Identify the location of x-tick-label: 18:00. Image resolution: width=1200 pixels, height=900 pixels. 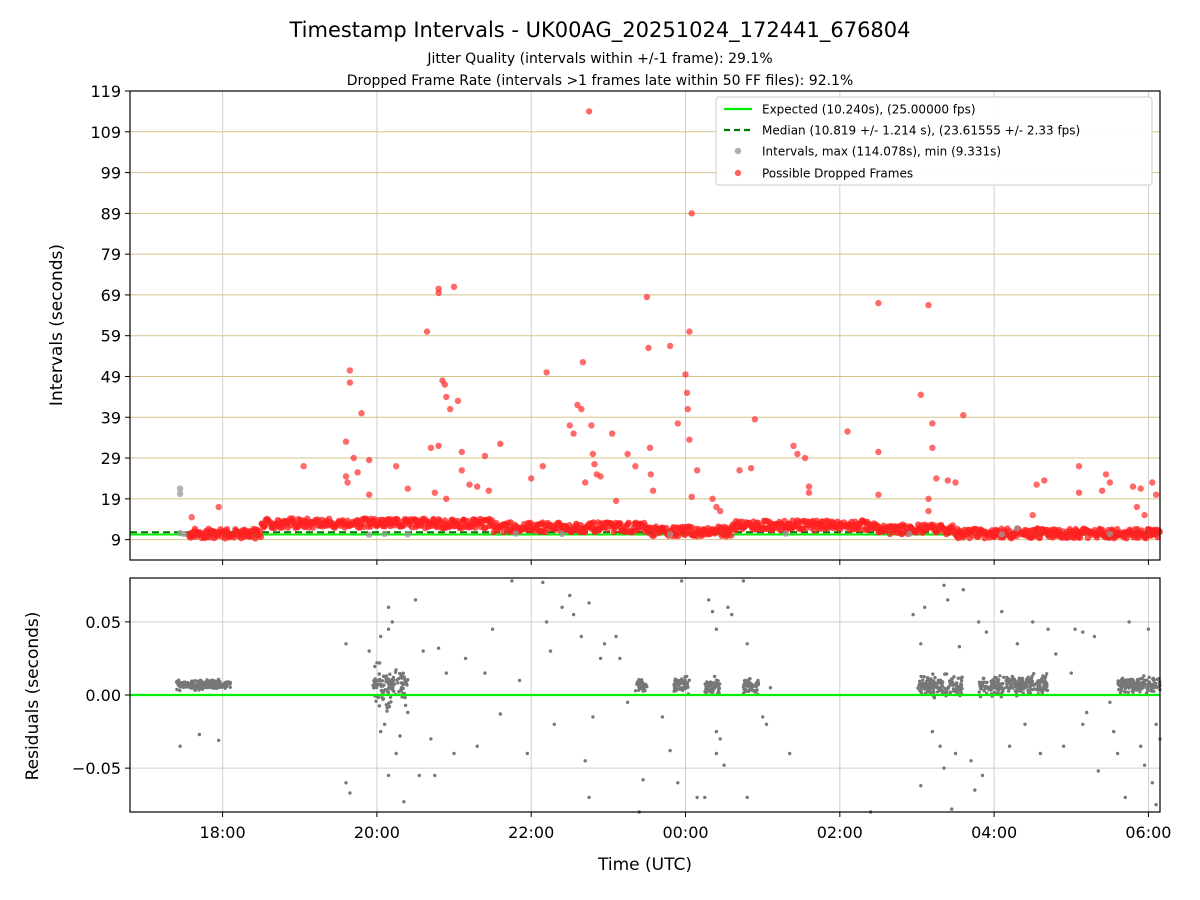
(223, 832).